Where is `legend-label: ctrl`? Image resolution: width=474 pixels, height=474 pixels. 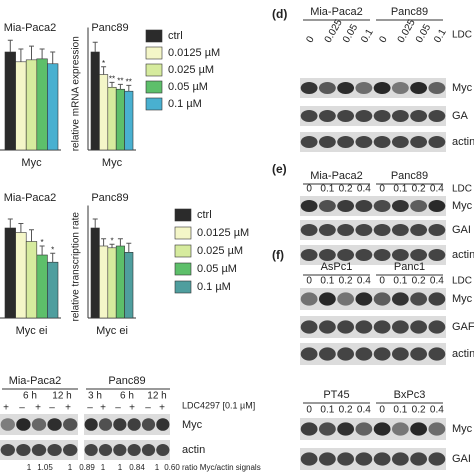
legend-label: ctrl is located at coordinates (204, 215).